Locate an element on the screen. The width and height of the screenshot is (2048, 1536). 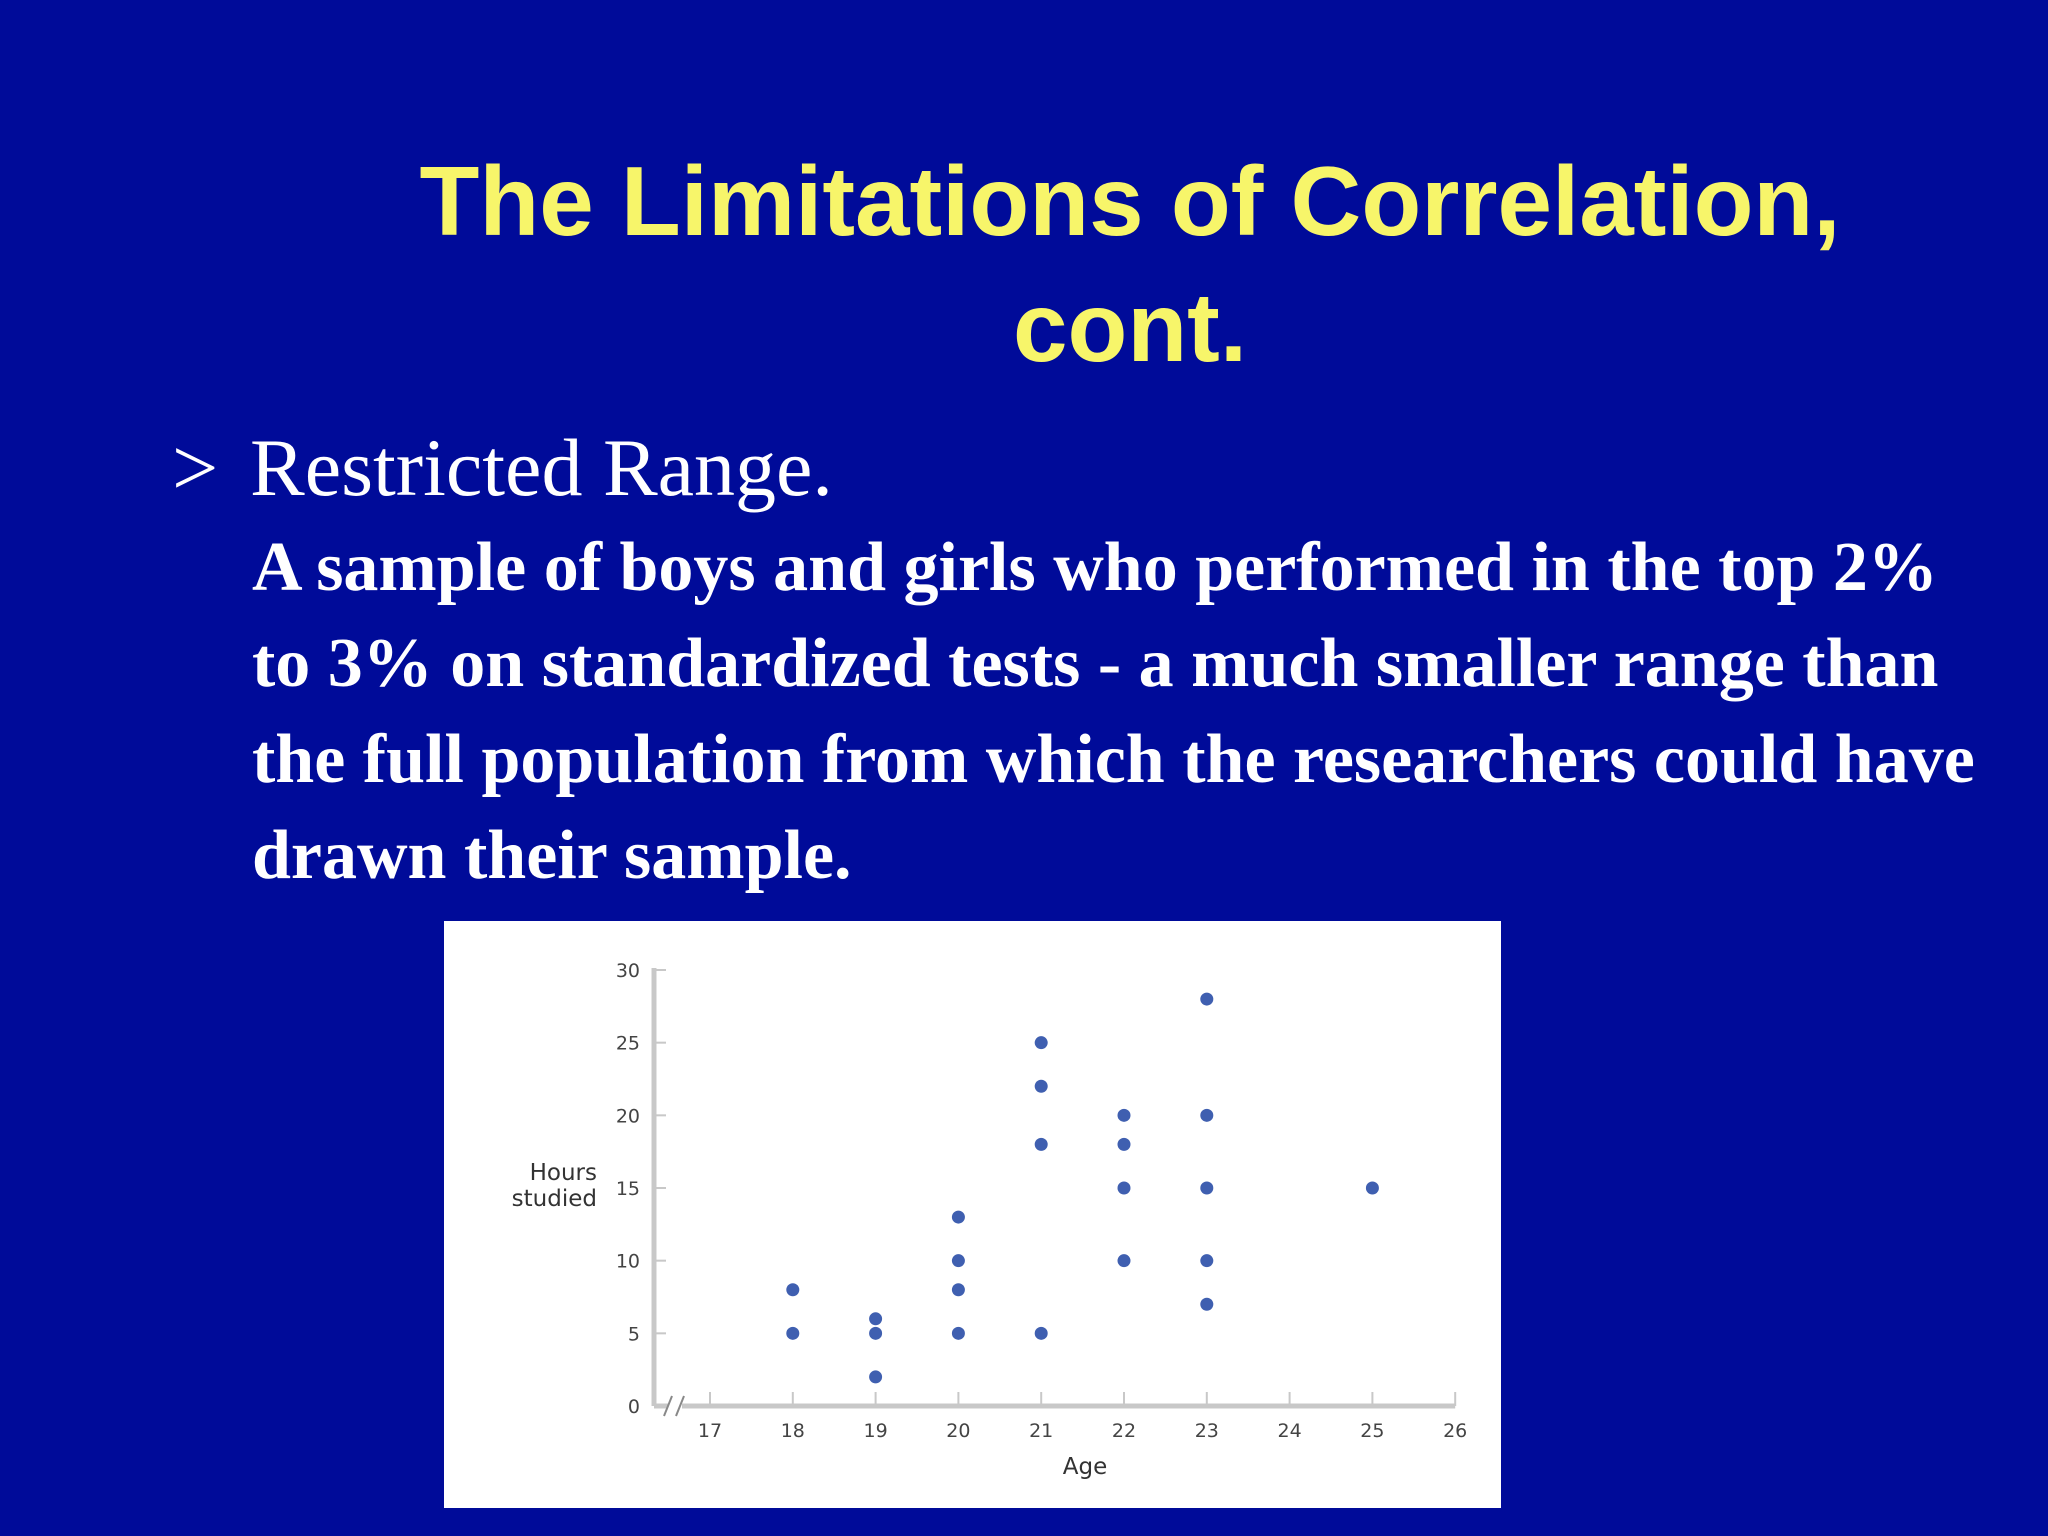
y-tick-label: 5 is located at coordinates (634, 1334).